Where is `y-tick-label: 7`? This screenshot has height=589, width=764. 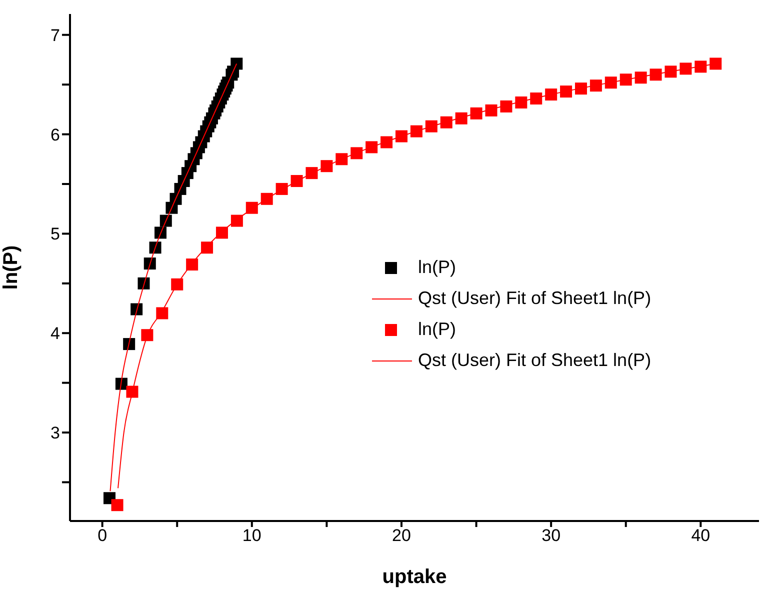
y-tick-label: 7 is located at coordinates (55, 35).